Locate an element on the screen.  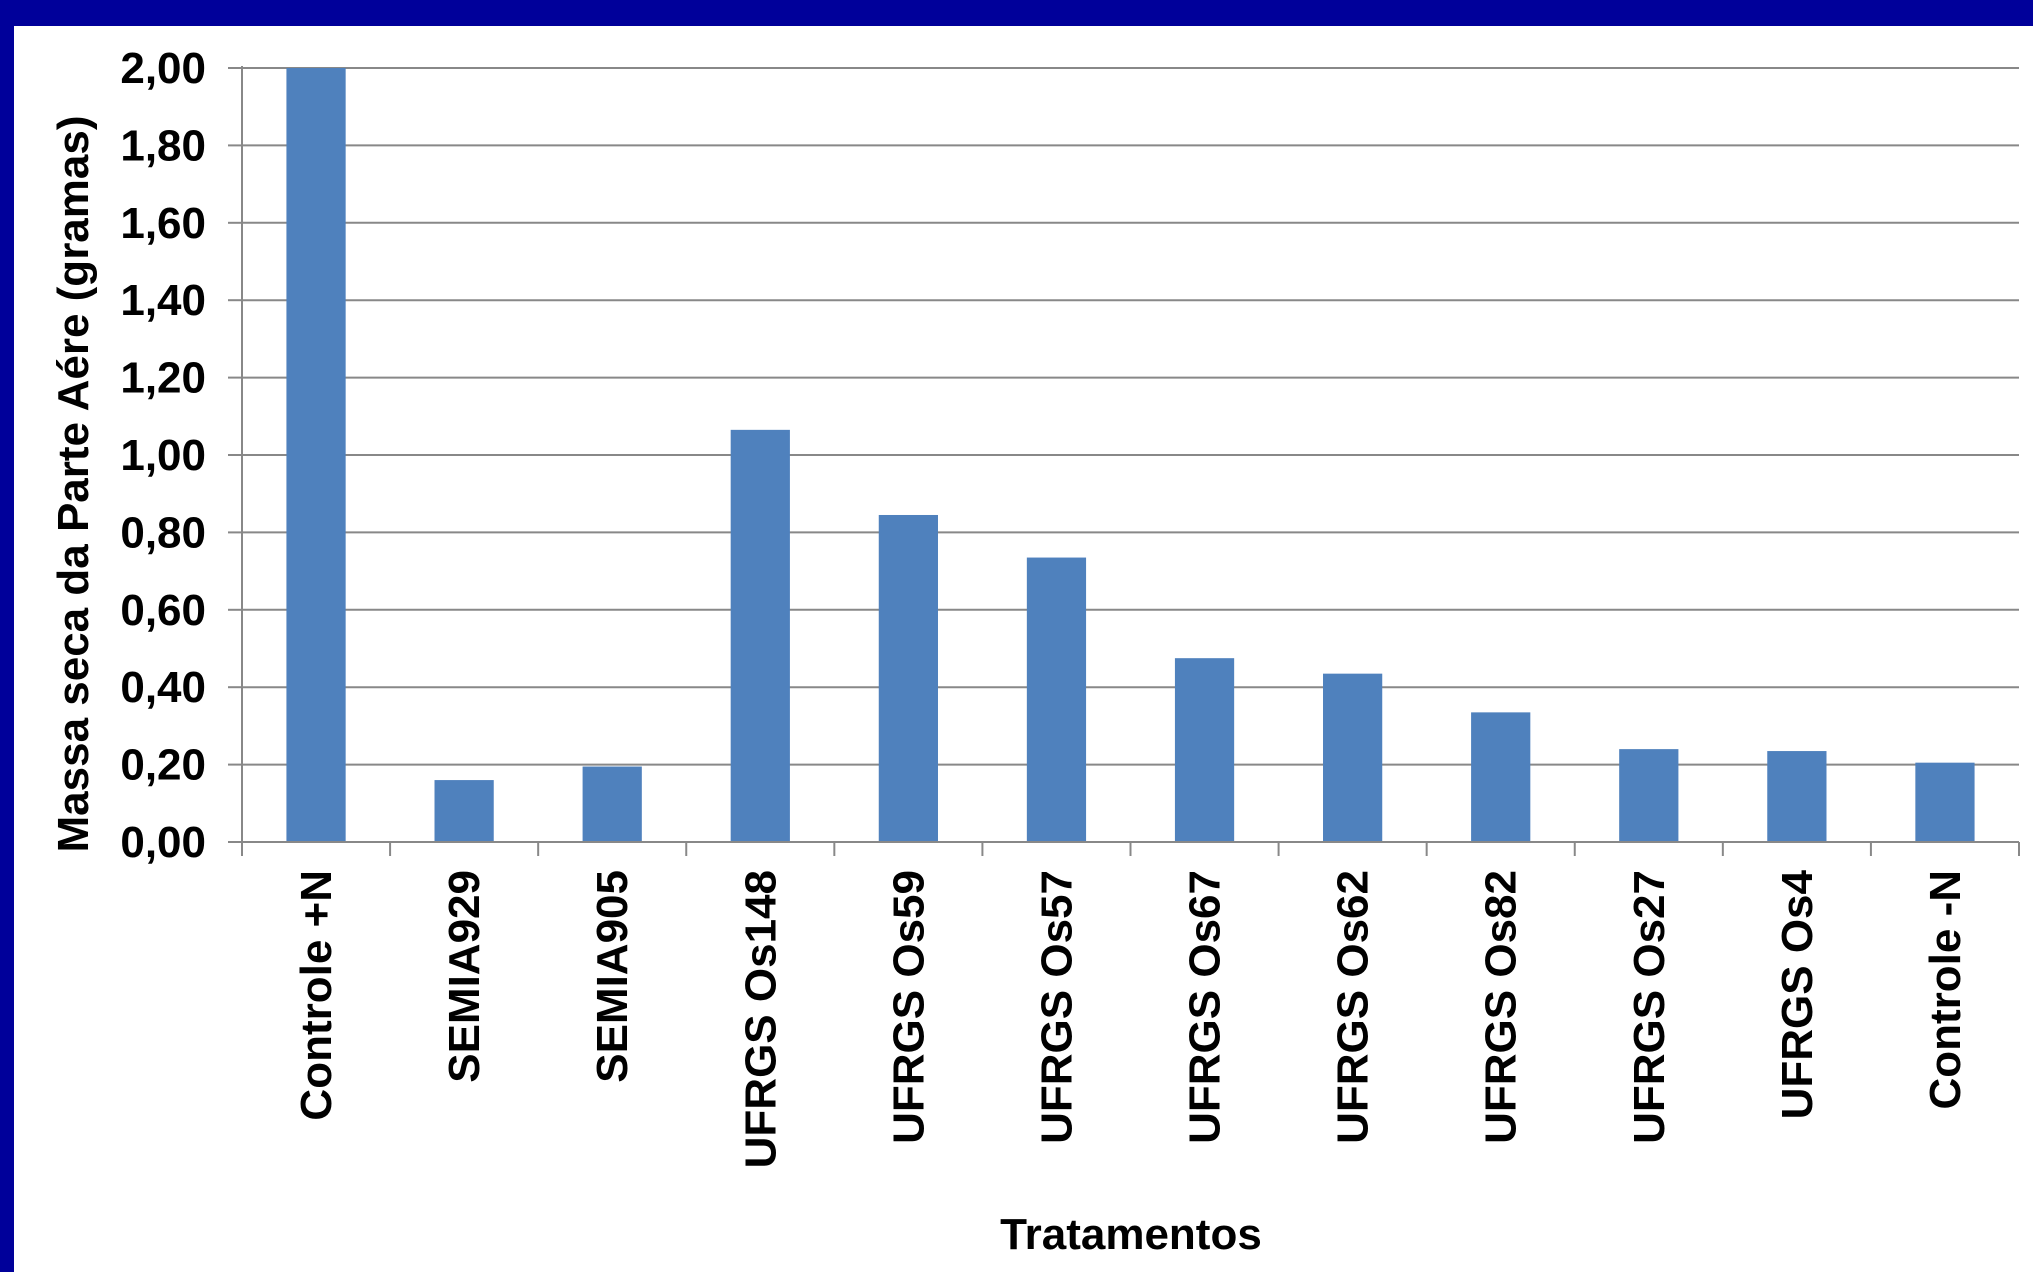
x-tick-label: SEMIA905 is located at coordinates (612, 976).